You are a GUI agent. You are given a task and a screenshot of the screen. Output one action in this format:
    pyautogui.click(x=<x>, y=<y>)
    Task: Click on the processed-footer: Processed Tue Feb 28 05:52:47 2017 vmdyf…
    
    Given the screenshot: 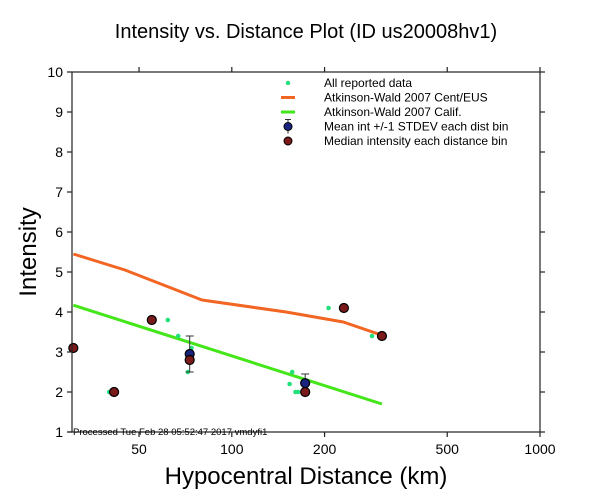 What is the action you would take?
    pyautogui.click(x=170, y=432)
    